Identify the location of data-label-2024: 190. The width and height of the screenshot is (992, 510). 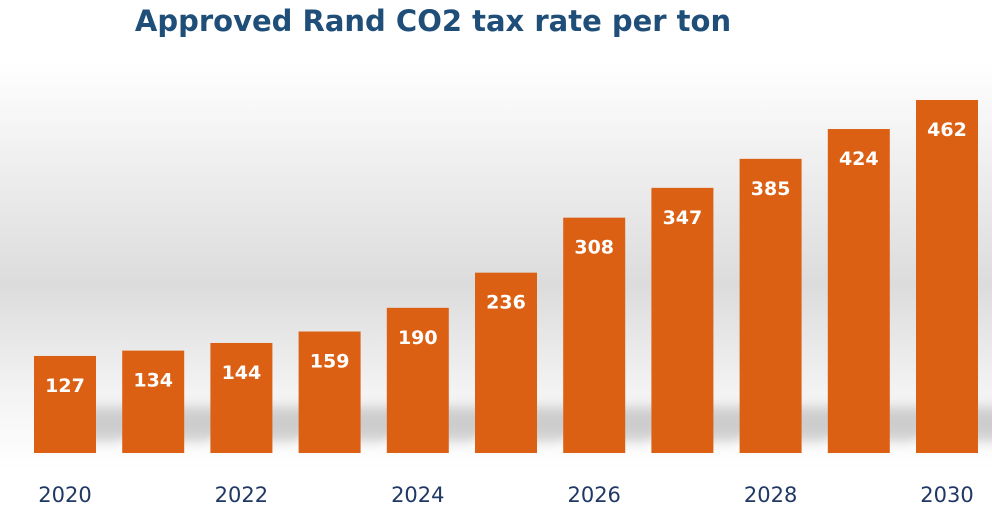
(418, 338).